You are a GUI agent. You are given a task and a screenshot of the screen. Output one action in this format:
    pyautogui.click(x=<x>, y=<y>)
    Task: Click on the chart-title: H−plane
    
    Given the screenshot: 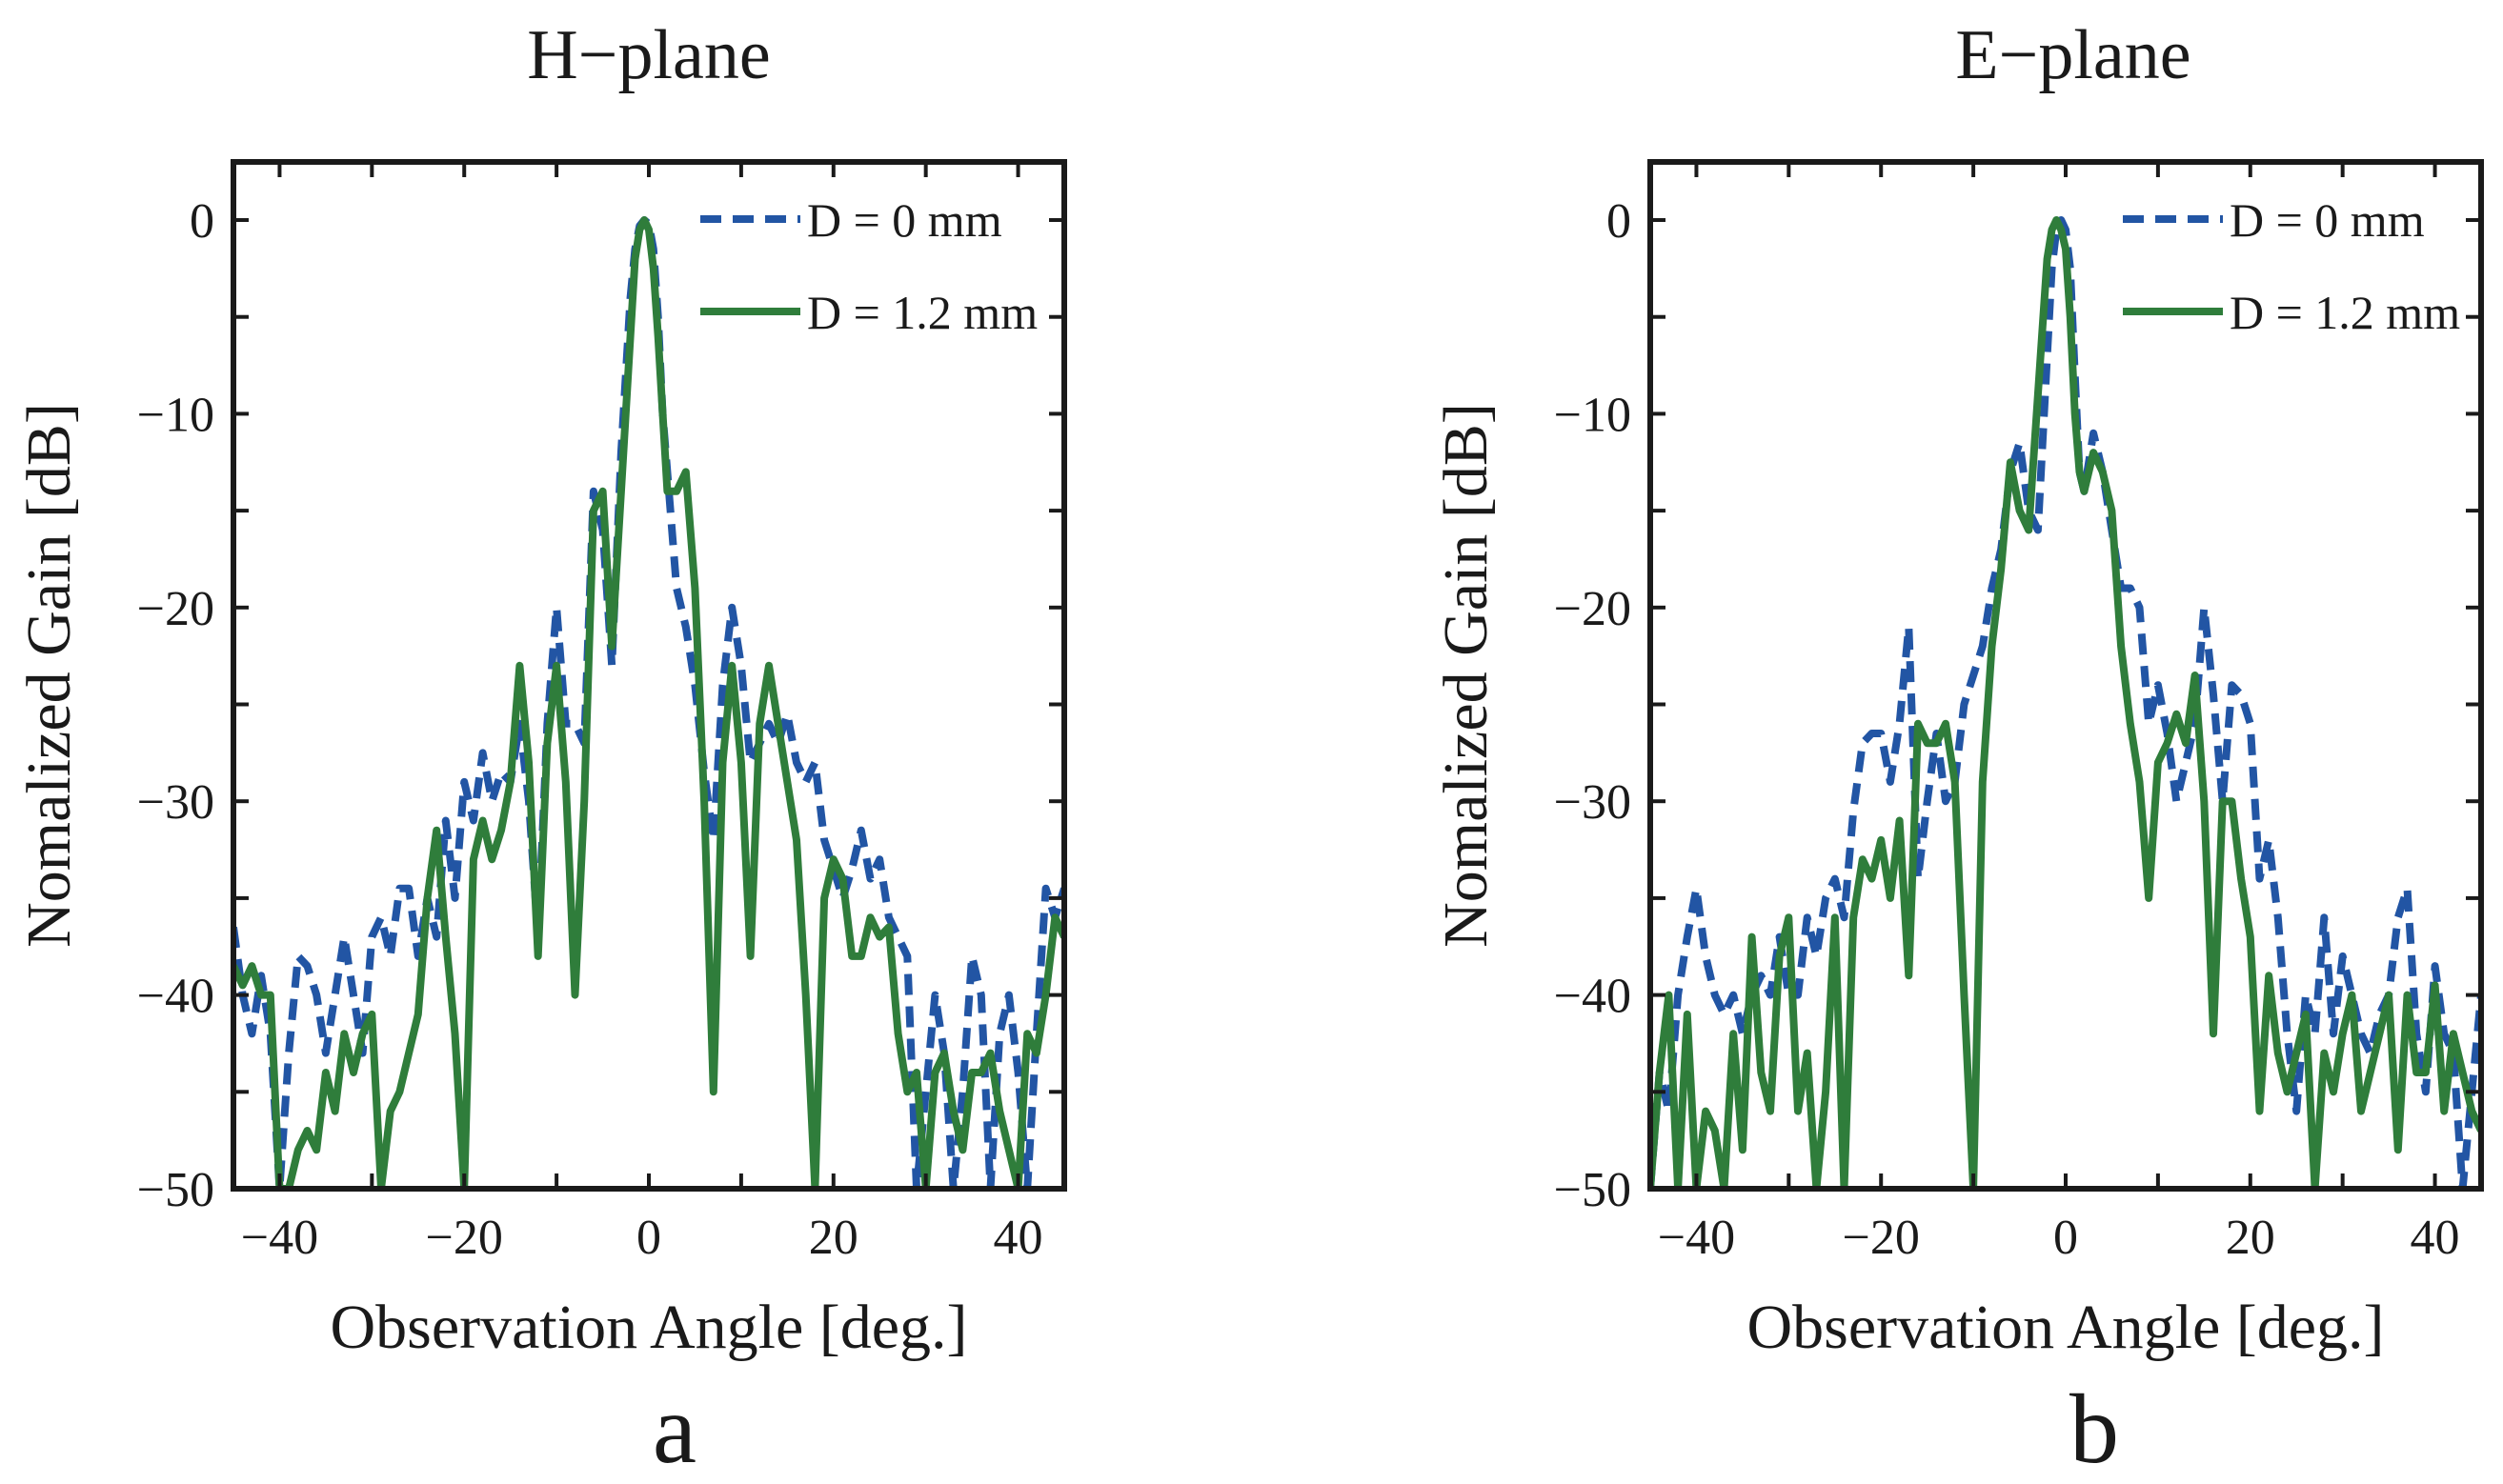 What is the action you would take?
    pyautogui.click(x=648, y=55)
    